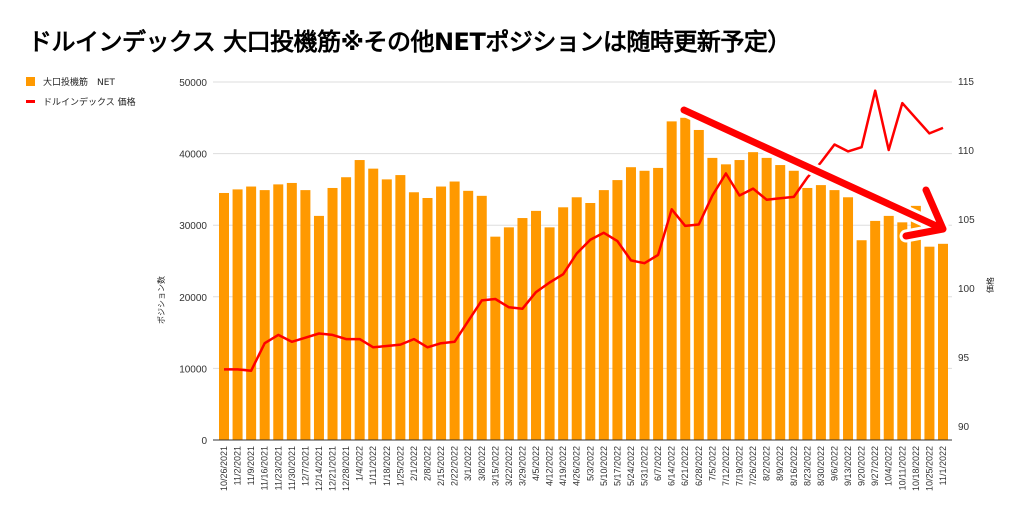  I want to click on x-tick-label: 7/26/2022, so click(753, 466).